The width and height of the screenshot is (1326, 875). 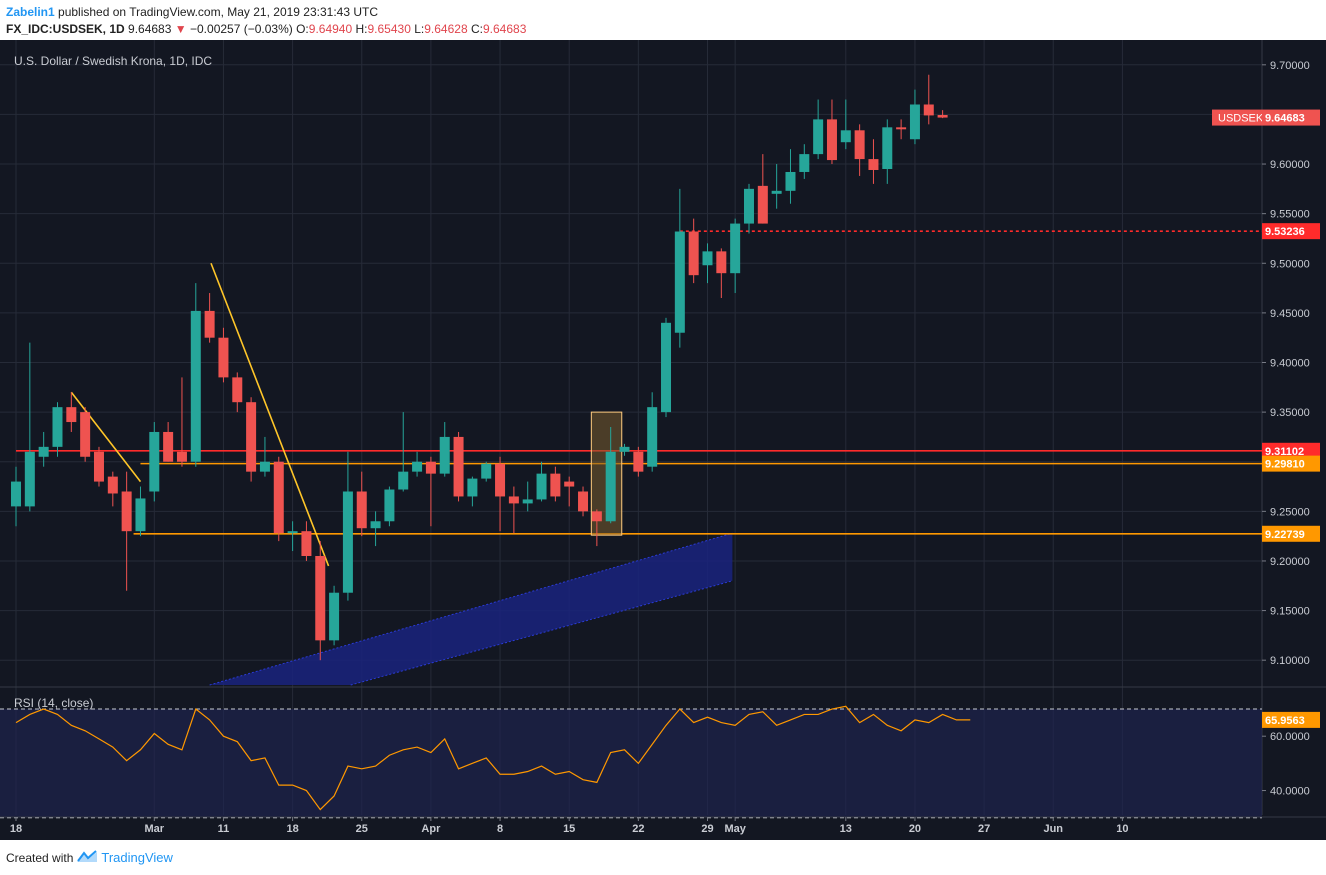 What do you see at coordinates (1290, 314) in the screenshot?
I see `price-tick-label: 9.45000` at bounding box center [1290, 314].